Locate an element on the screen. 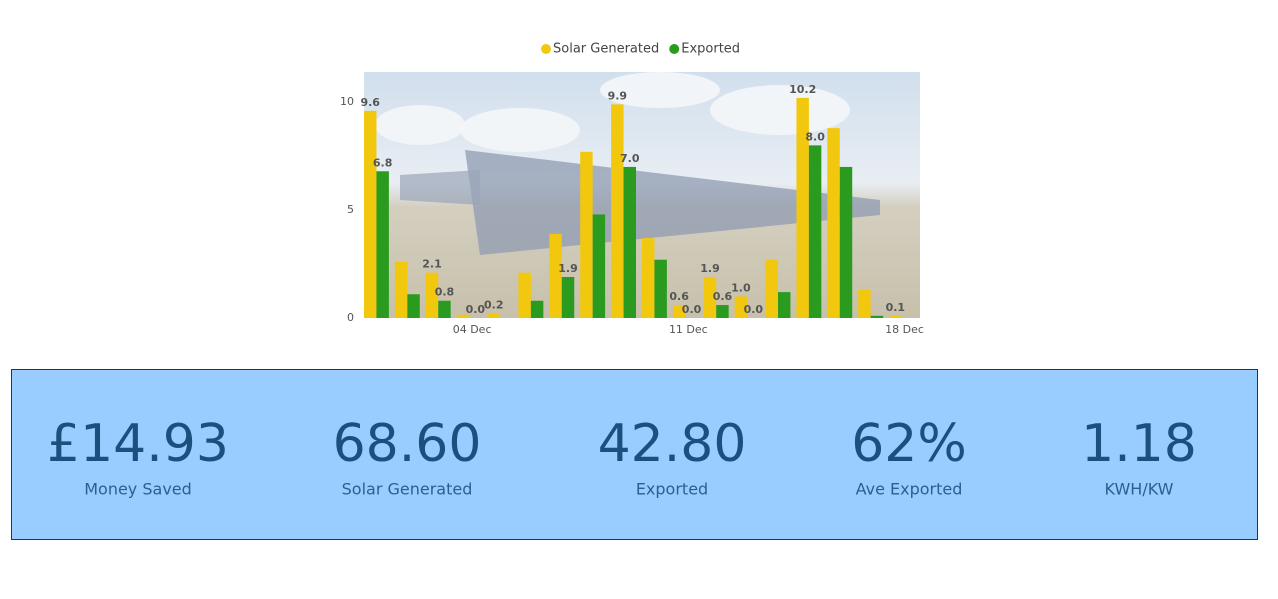 This screenshot has width=1278, height=599. data-label: 7.0 is located at coordinates (630, 158).